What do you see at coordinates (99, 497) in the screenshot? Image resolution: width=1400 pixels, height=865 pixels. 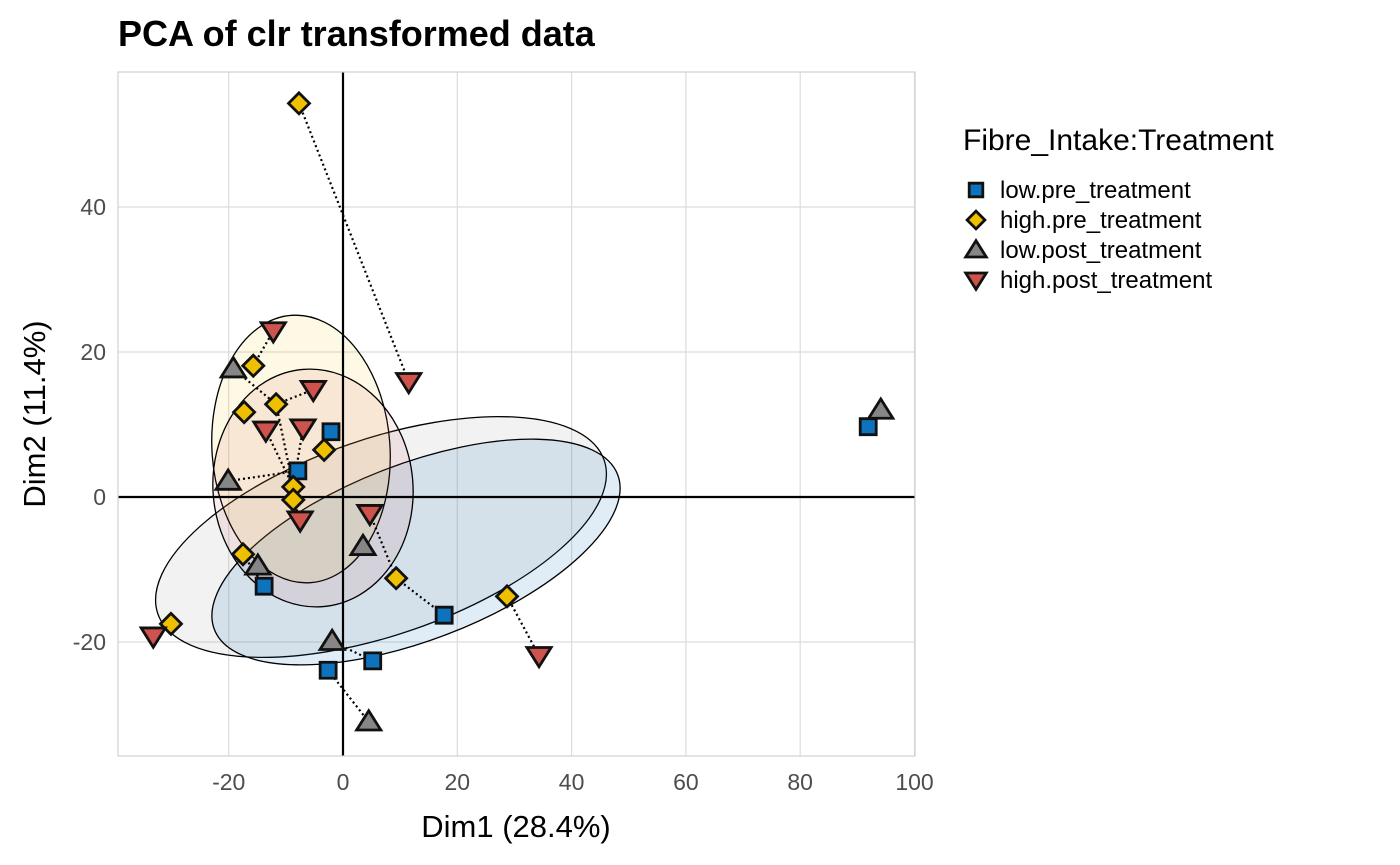 I see `y-tick-label: 0` at bounding box center [99, 497].